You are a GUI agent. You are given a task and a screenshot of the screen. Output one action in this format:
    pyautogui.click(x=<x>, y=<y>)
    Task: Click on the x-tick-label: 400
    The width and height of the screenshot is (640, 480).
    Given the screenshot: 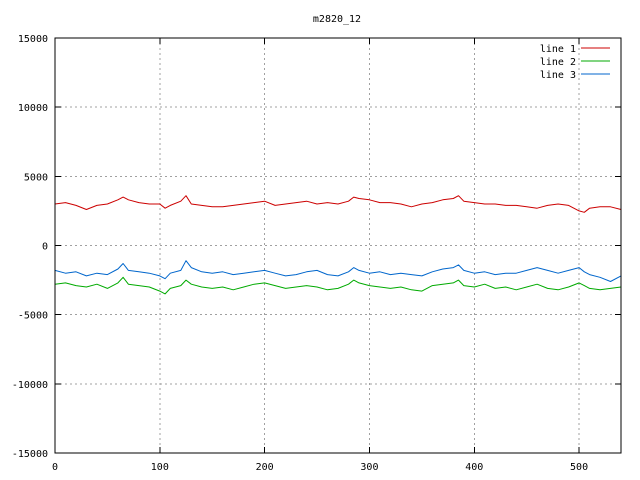 What is the action you would take?
    pyautogui.click(x=474, y=467)
    